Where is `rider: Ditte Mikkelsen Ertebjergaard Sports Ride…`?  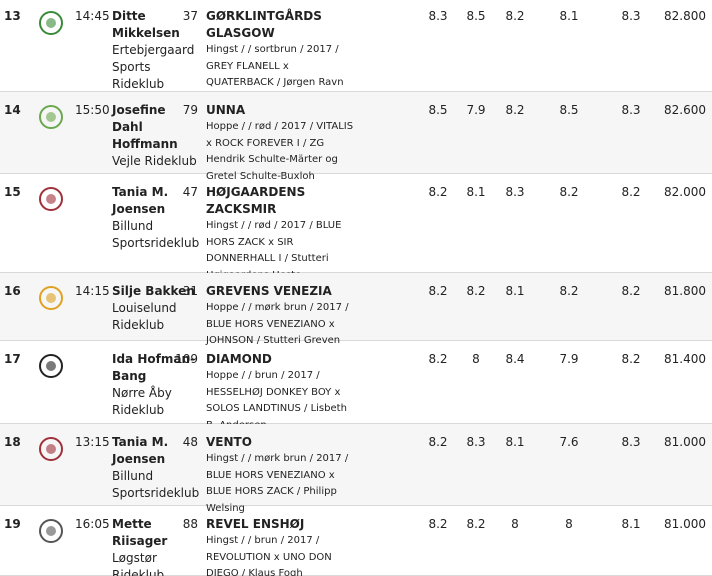 rider: Ditte Mikkelsen Ertebjergaard Sports Ride… is located at coordinates (154, 50).